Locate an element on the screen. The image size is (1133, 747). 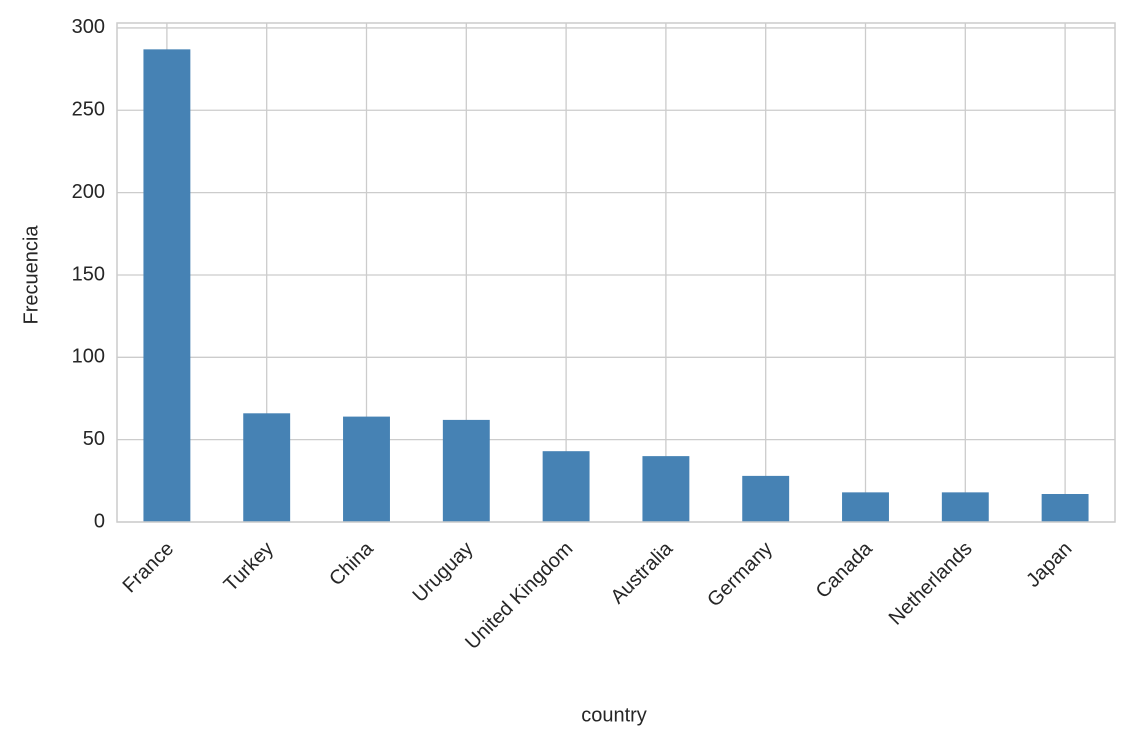
x-tick-label: France is located at coordinates (149, 568).